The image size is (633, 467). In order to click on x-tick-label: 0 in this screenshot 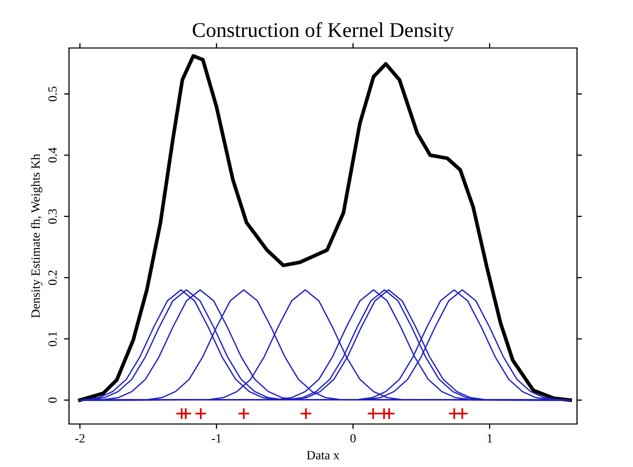, I will do `click(353, 438)`.